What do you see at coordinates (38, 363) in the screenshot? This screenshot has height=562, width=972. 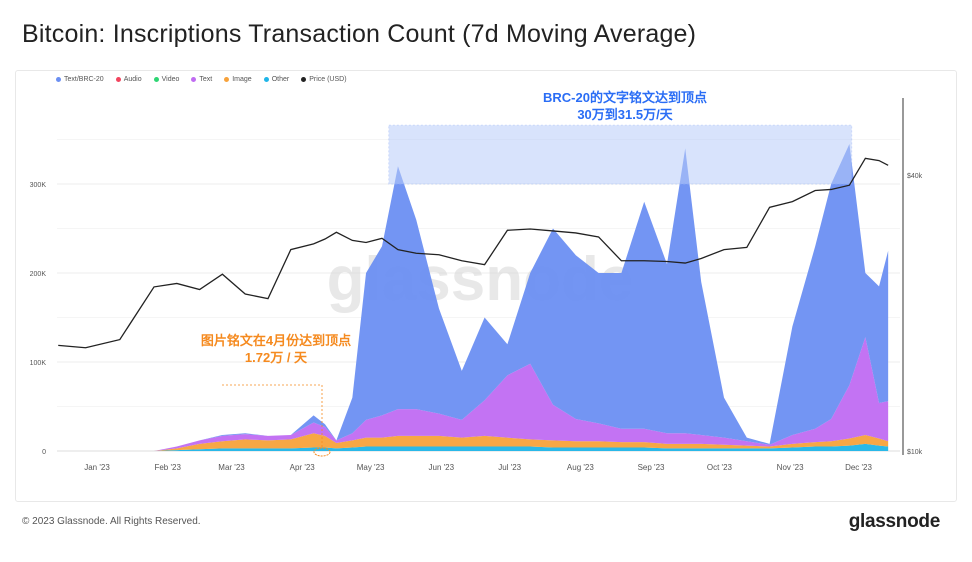 I see `left-tick-label: 100K` at bounding box center [38, 363].